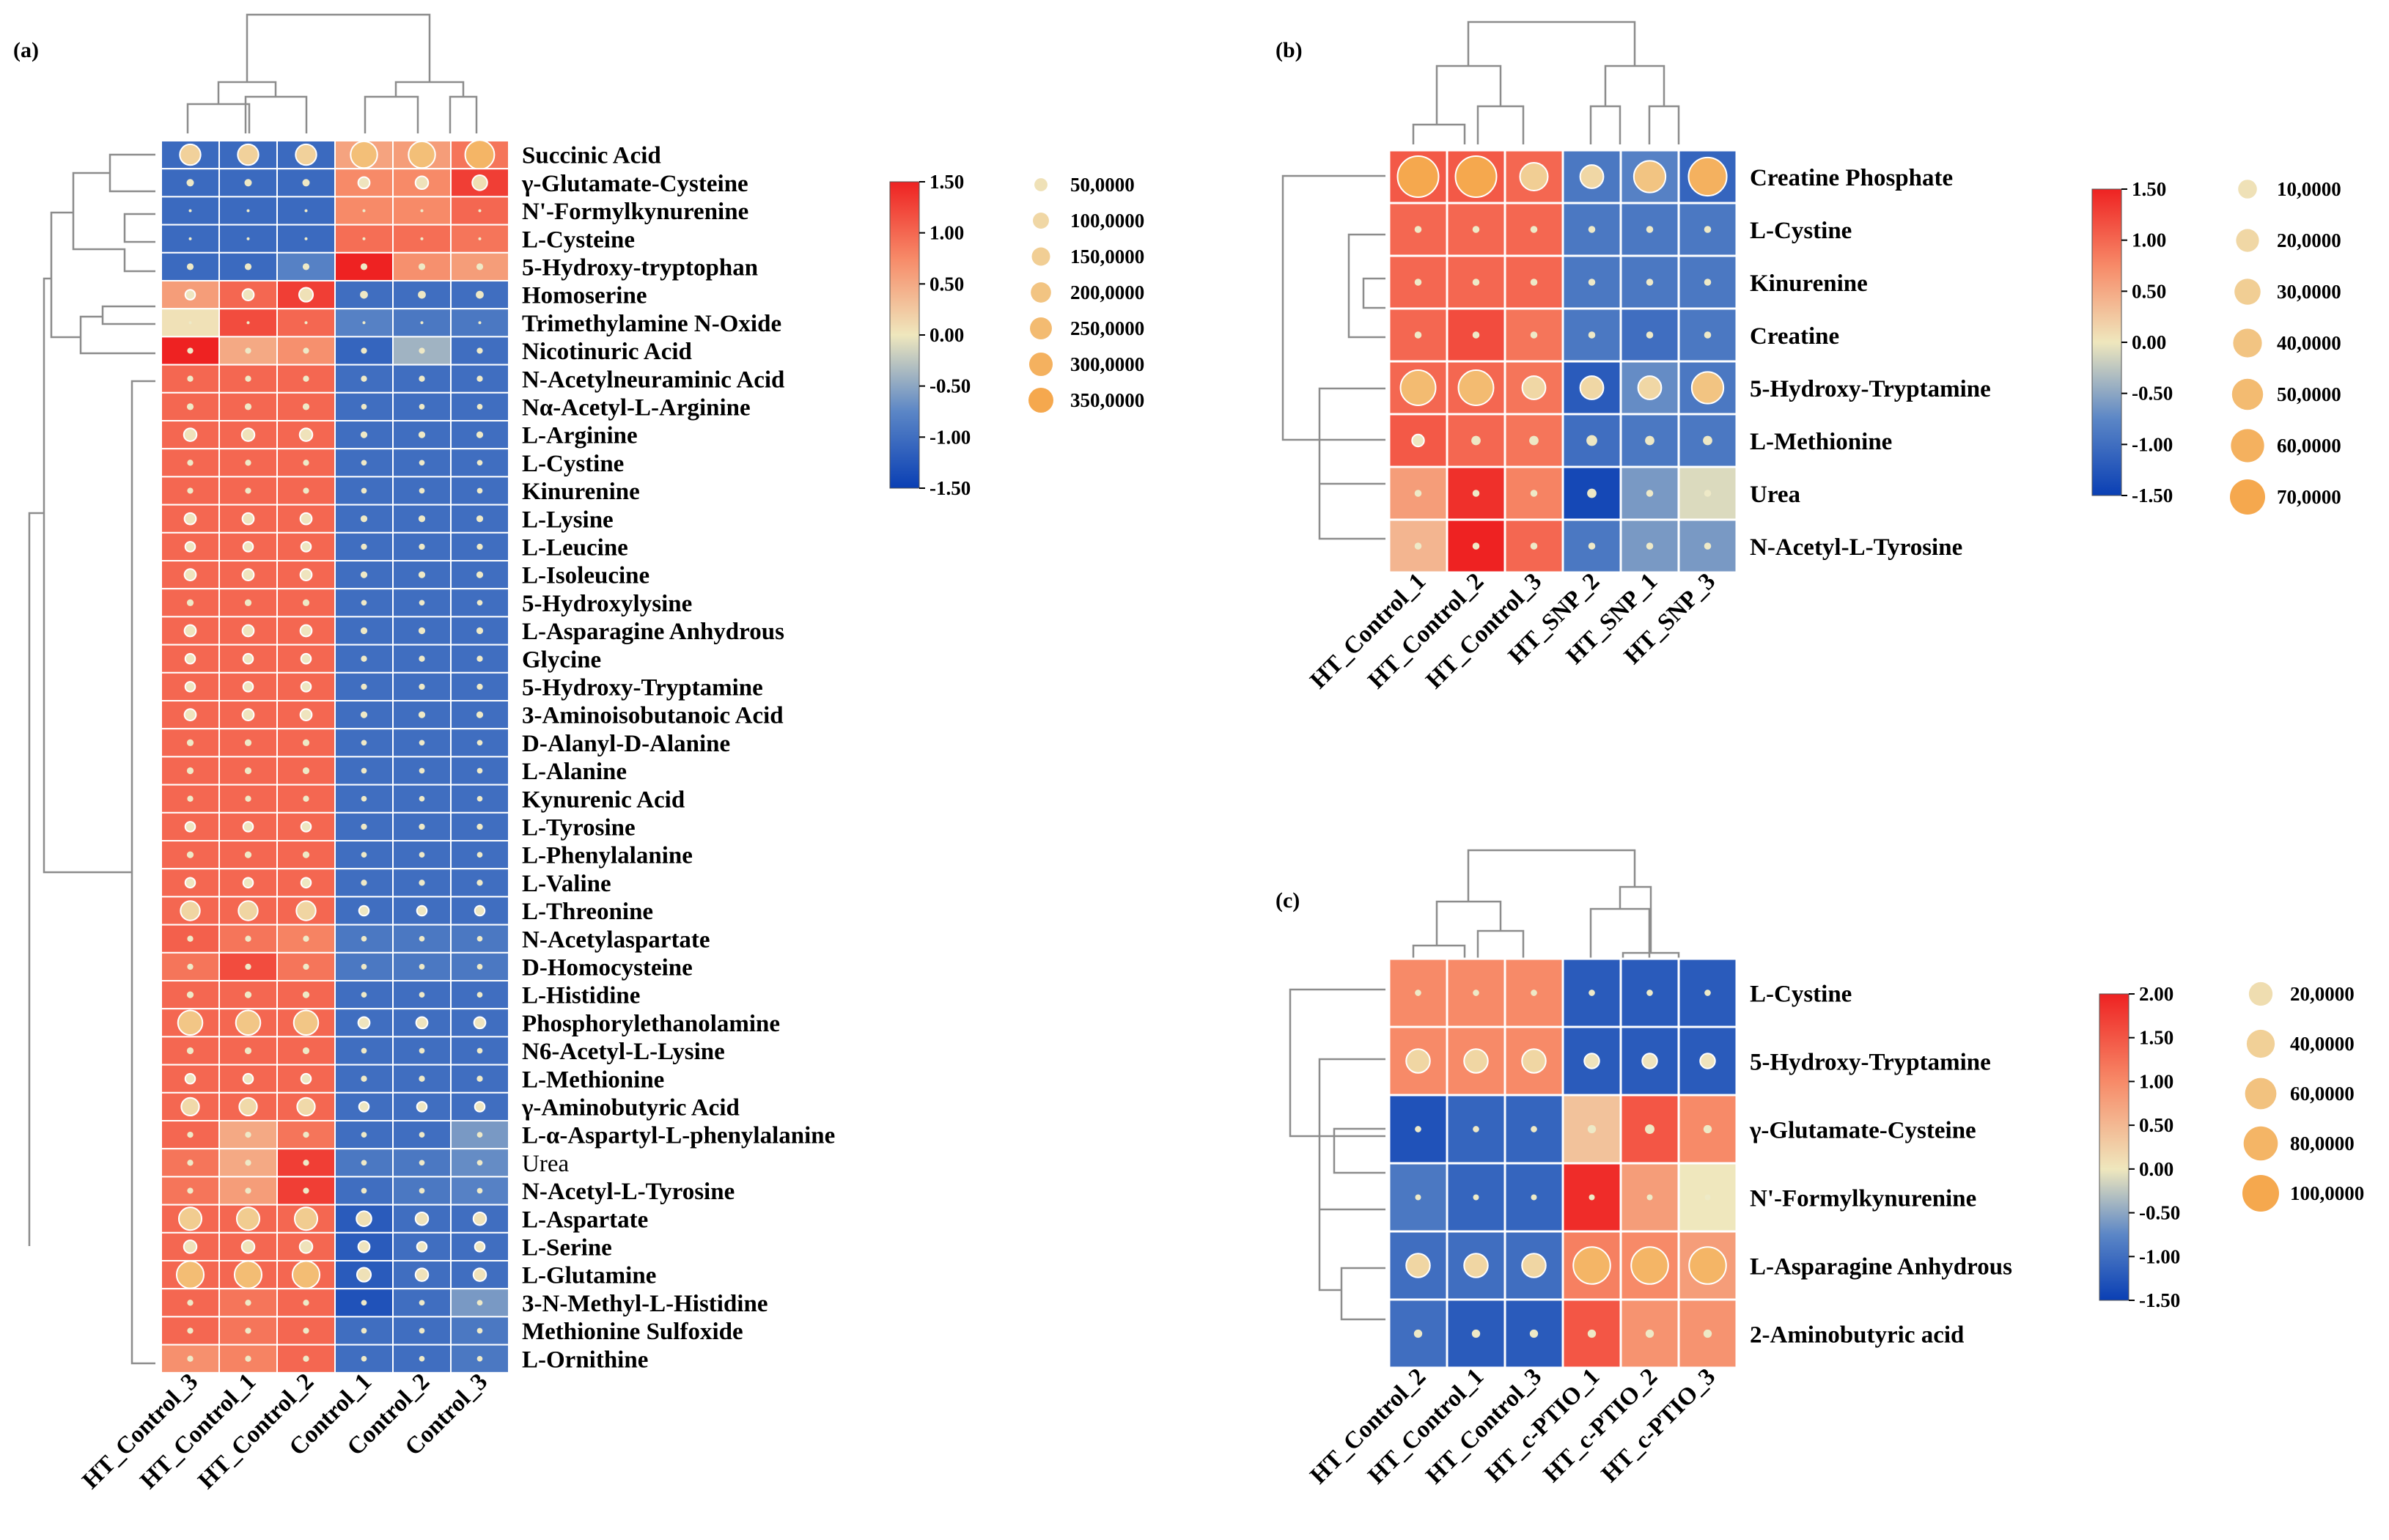 This screenshot has height=1540, width=2389. What do you see at coordinates (626, 744) in the screenshot?
I see `a-row-label: D-Alanyl-D-Alanine` at bounding box center [626, 744].